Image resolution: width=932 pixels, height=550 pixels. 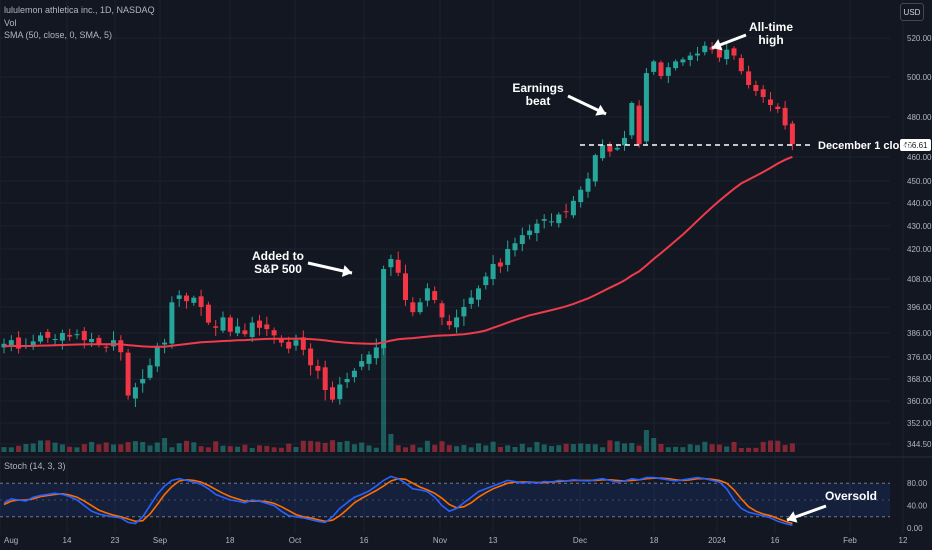 I want to click on x-tick-label: Aug, so click(x=11, y=540).